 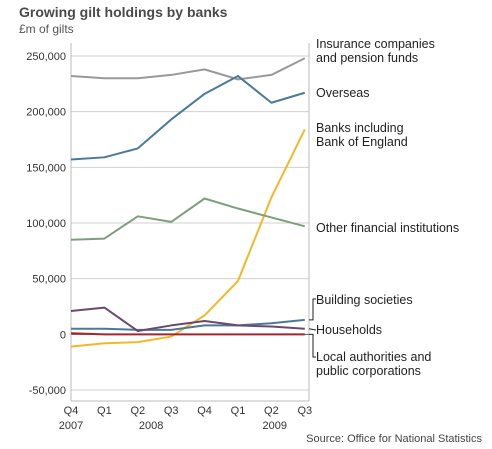 What do you see at coordinates (47, 391) in the screenshot?
I see `y-tick-label: -50,000` at bounding box center [47, 391].